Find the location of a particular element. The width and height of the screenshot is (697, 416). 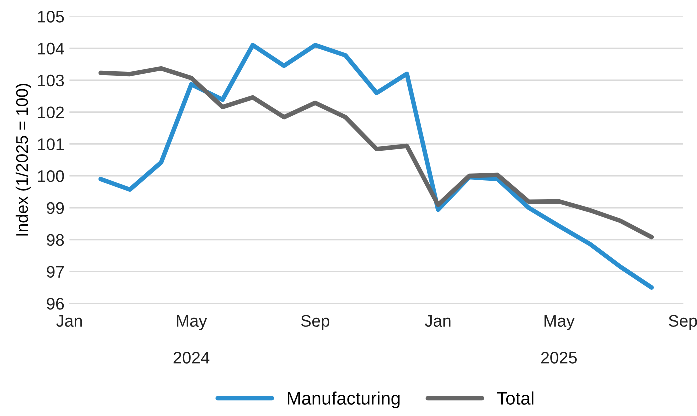

y-tick-label: 103 is located at coordinates (51, 80).